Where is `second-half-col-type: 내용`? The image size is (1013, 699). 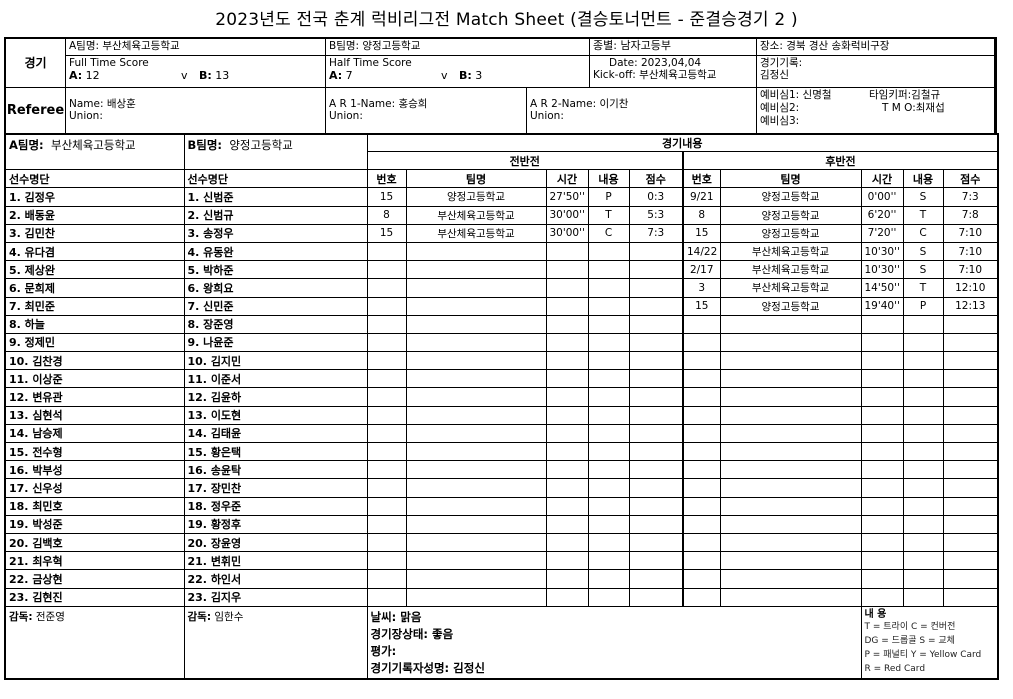
second-half-col-type: 내용 is located at coordinates (923, 179).